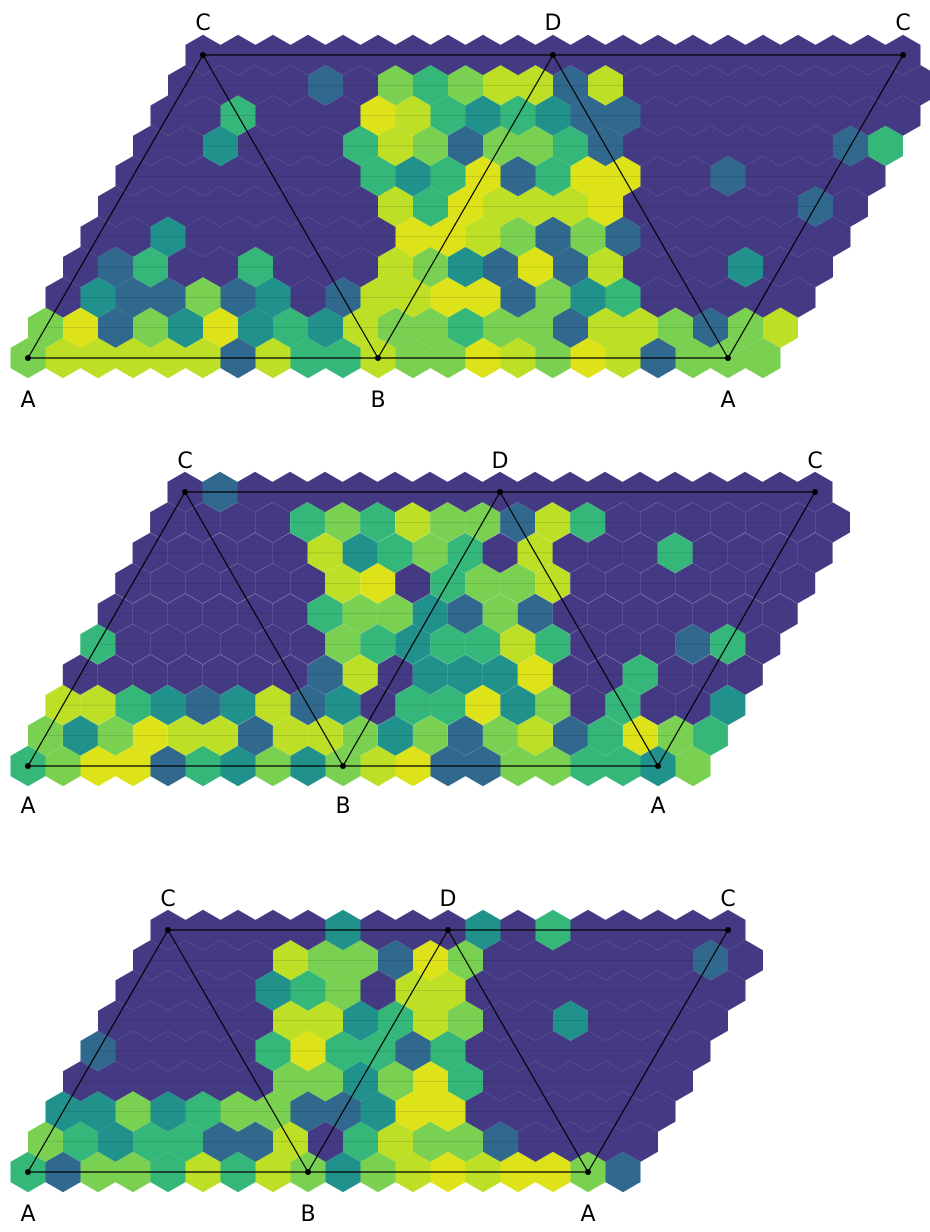 The image size is (930, 1232). Describe the element at coordinates (202, 23) in the screenshot. I see `corner-label-c-left-top: C` at that location.